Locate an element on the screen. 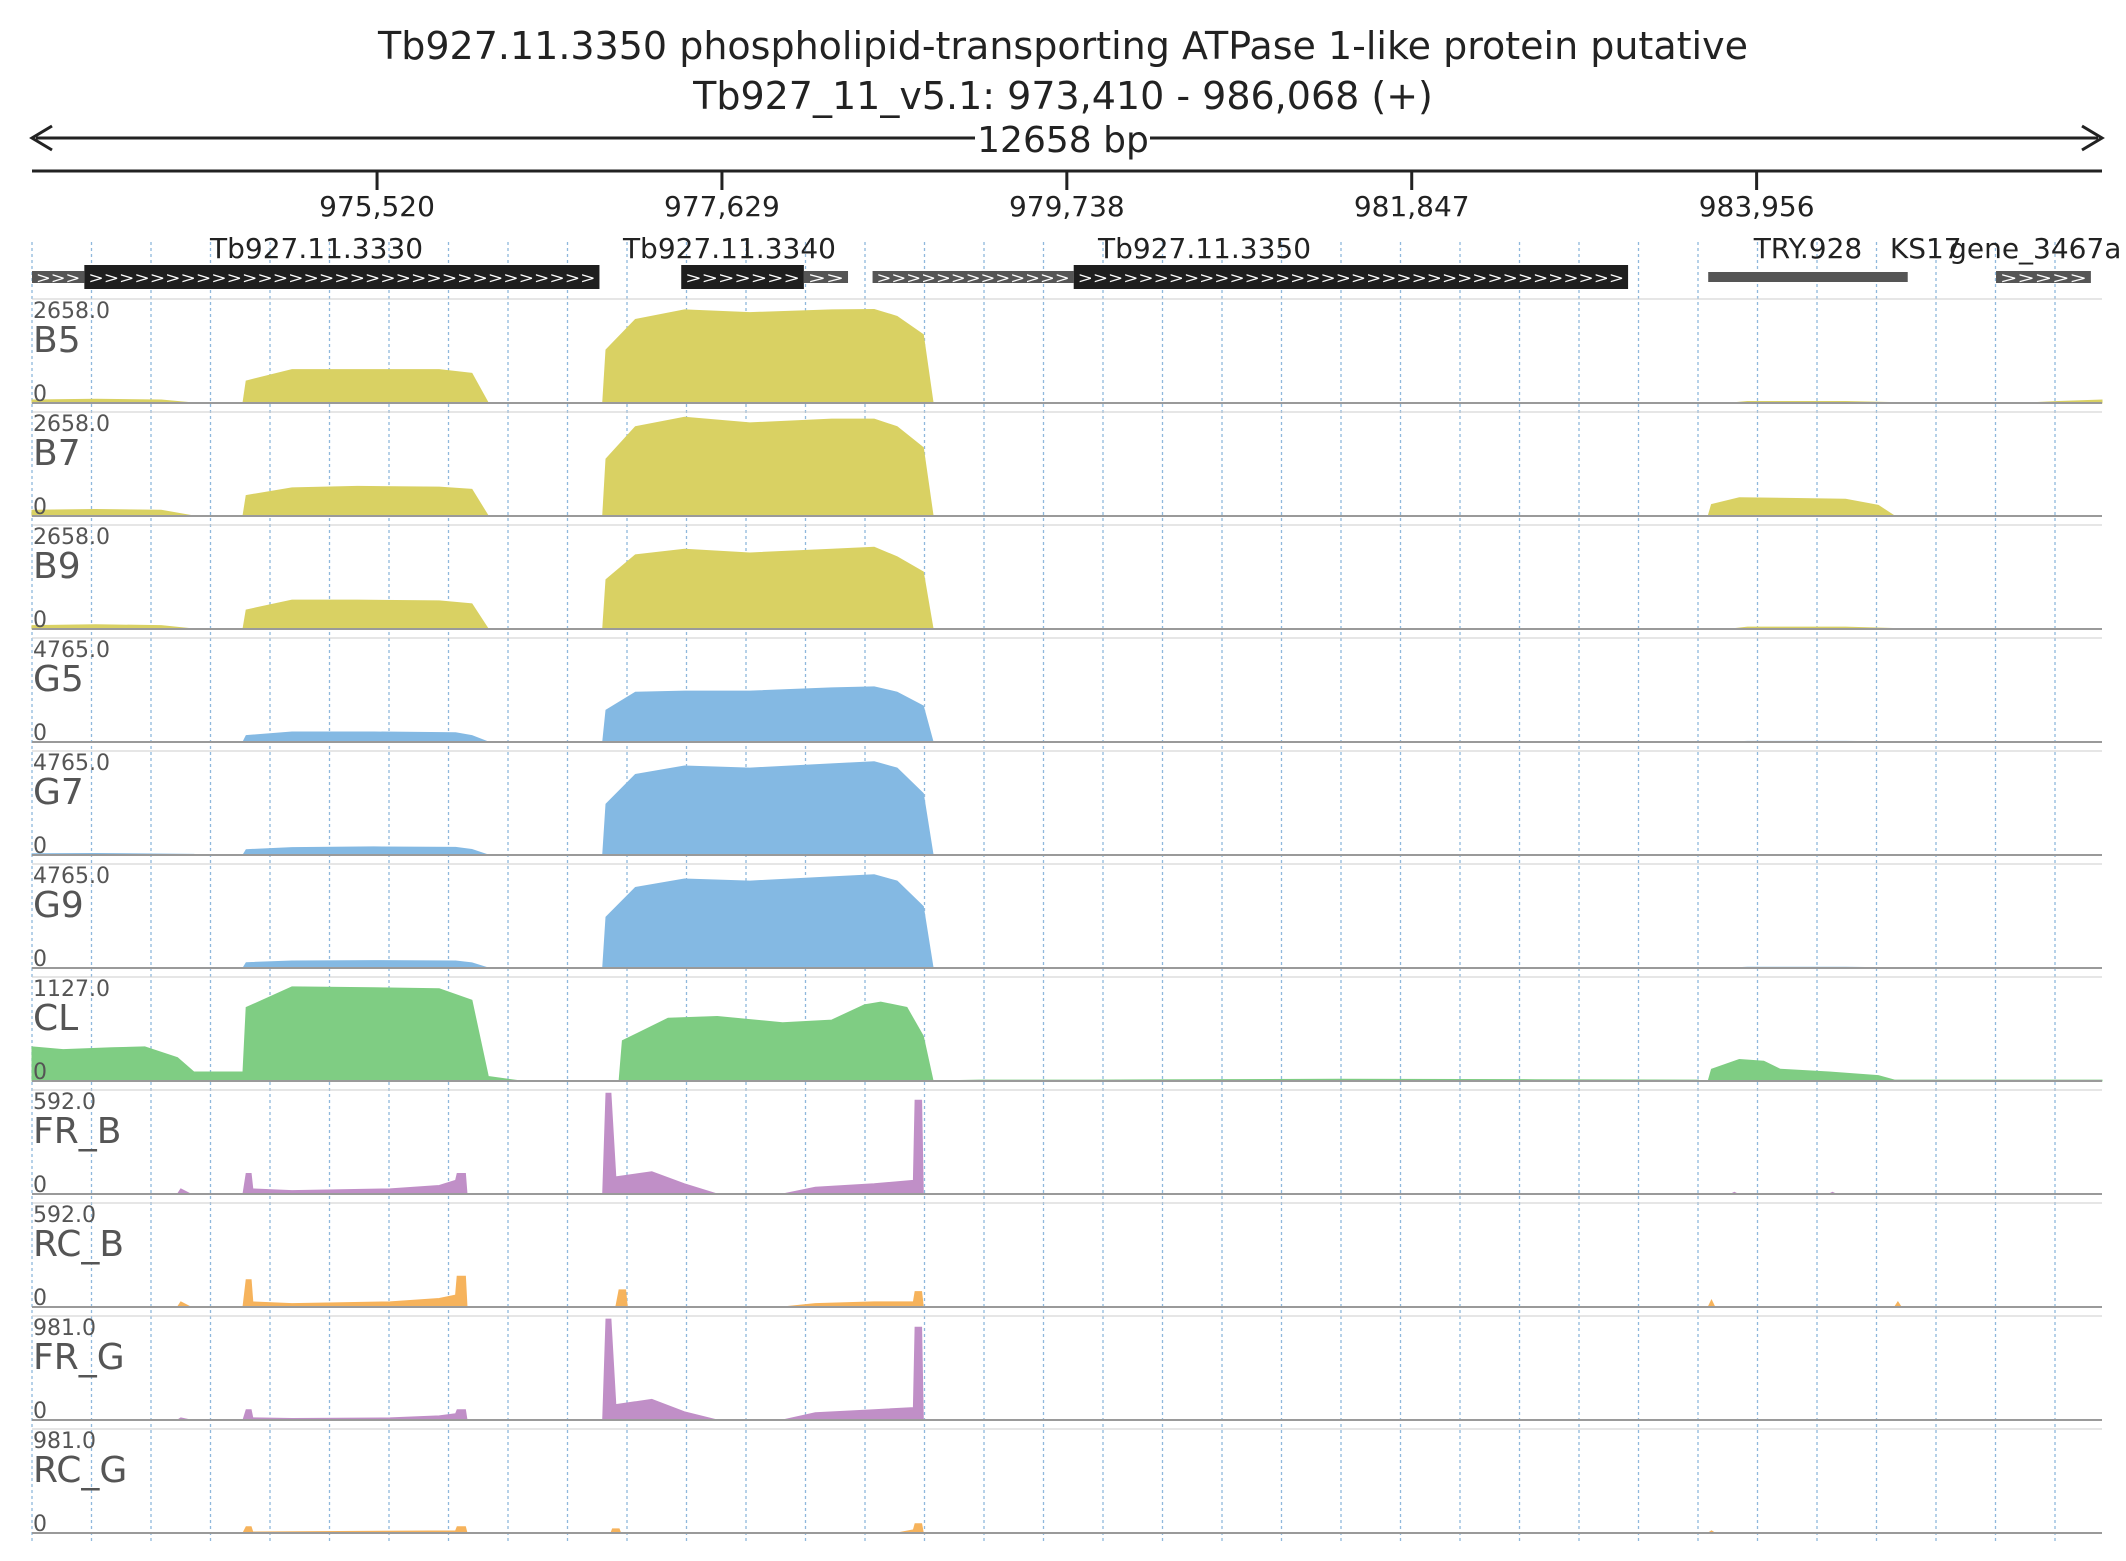  track-max-label: 1127.0 is located at coordinates (71, 989).